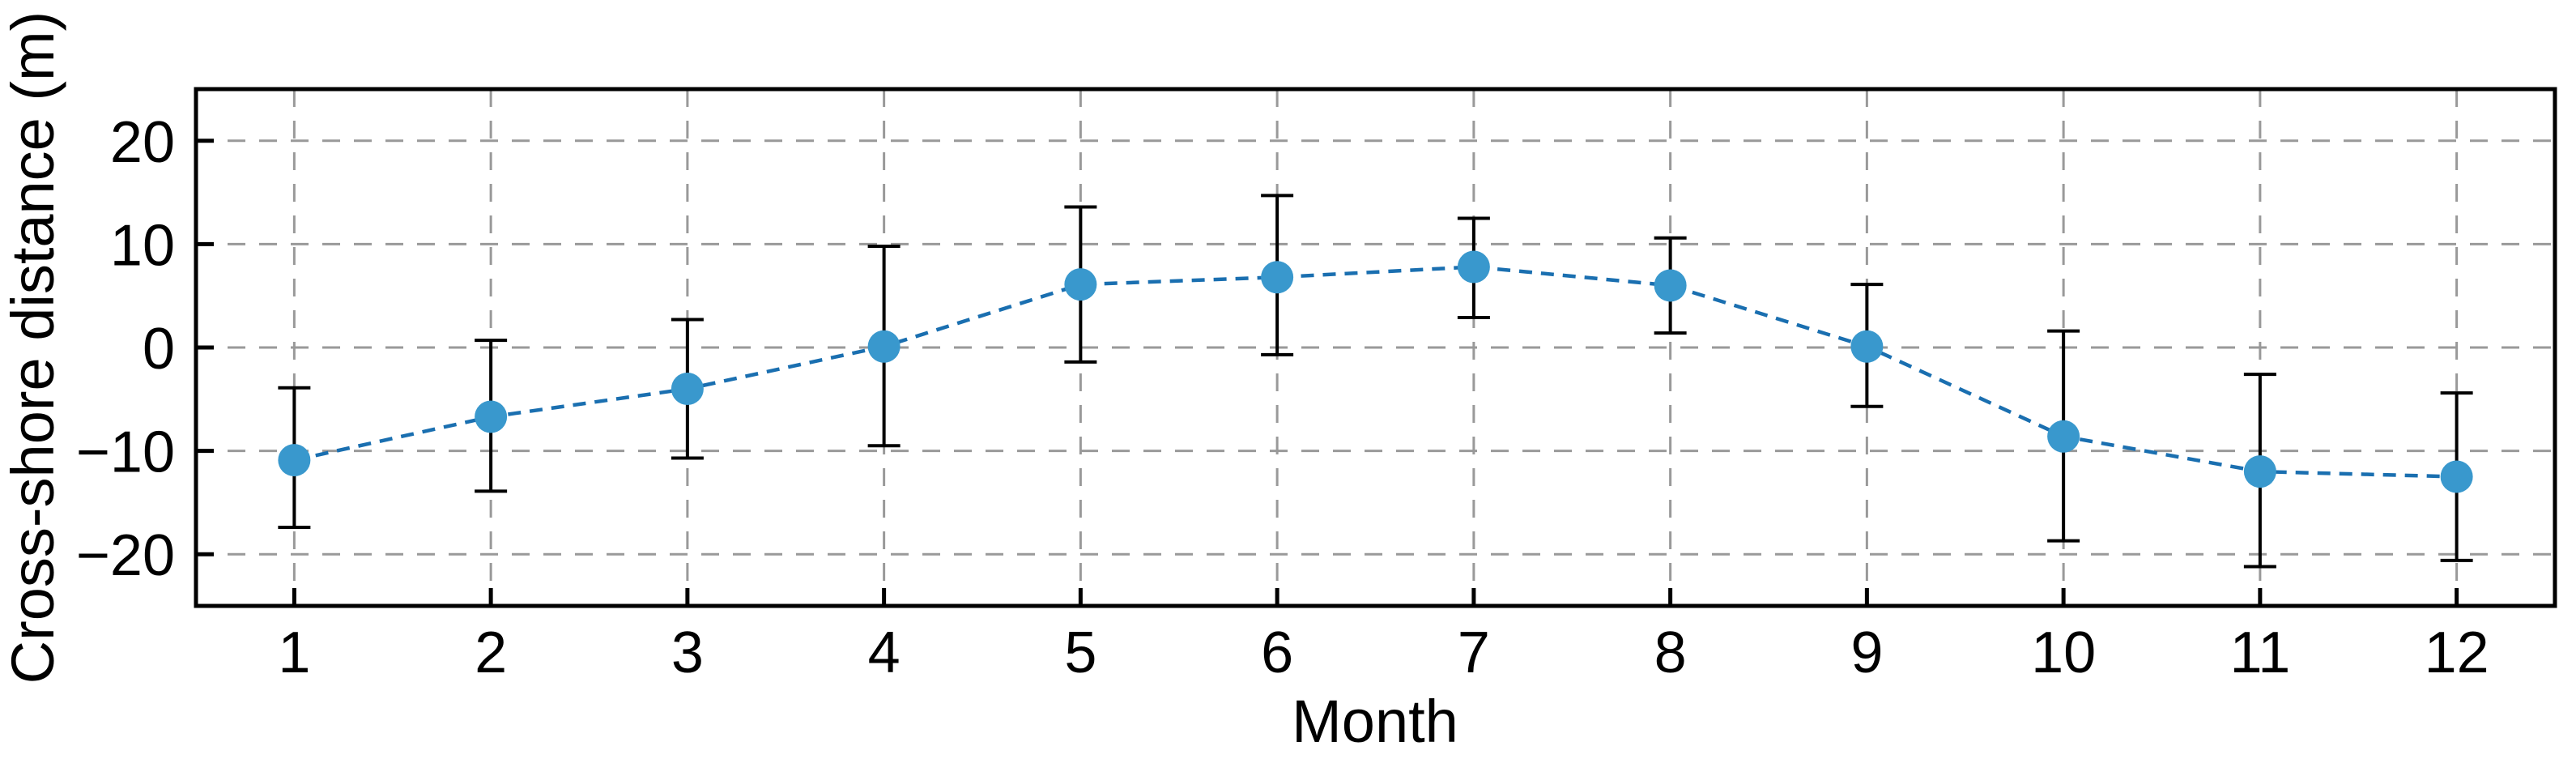 The width and height of the screenshot is (2576, 759). What do you see at coordinates (1375, 722) in the screenshot?
I see `x-axis-title: Month` at bounding box center [1375, 722].